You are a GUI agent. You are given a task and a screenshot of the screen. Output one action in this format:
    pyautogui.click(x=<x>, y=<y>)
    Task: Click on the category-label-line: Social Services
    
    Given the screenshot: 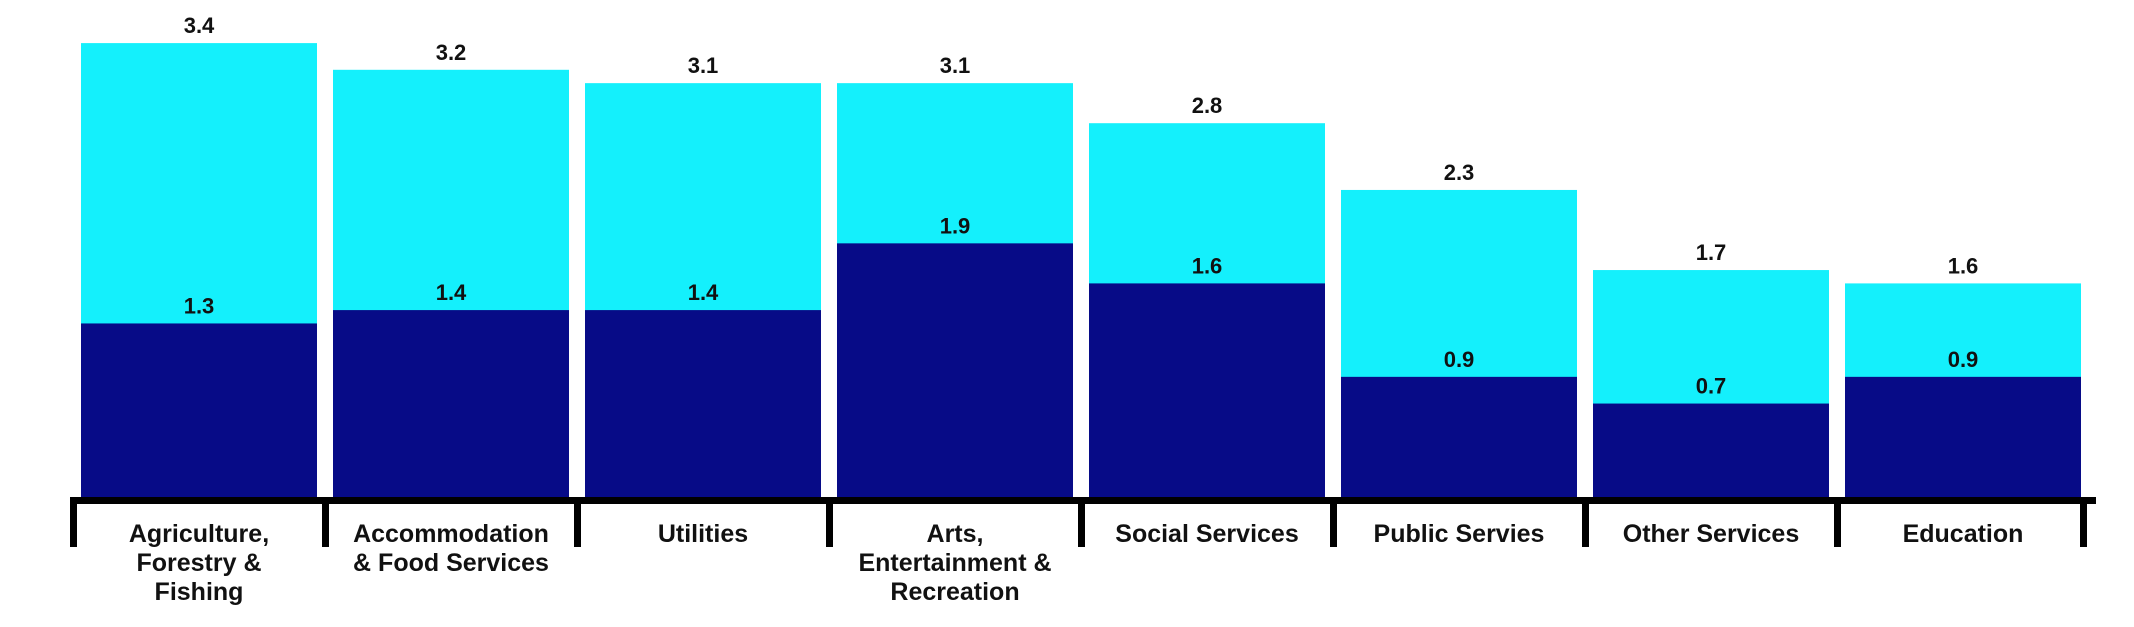 What is the action you would take?
    pyautogui.click(x=1206, y=534)
    